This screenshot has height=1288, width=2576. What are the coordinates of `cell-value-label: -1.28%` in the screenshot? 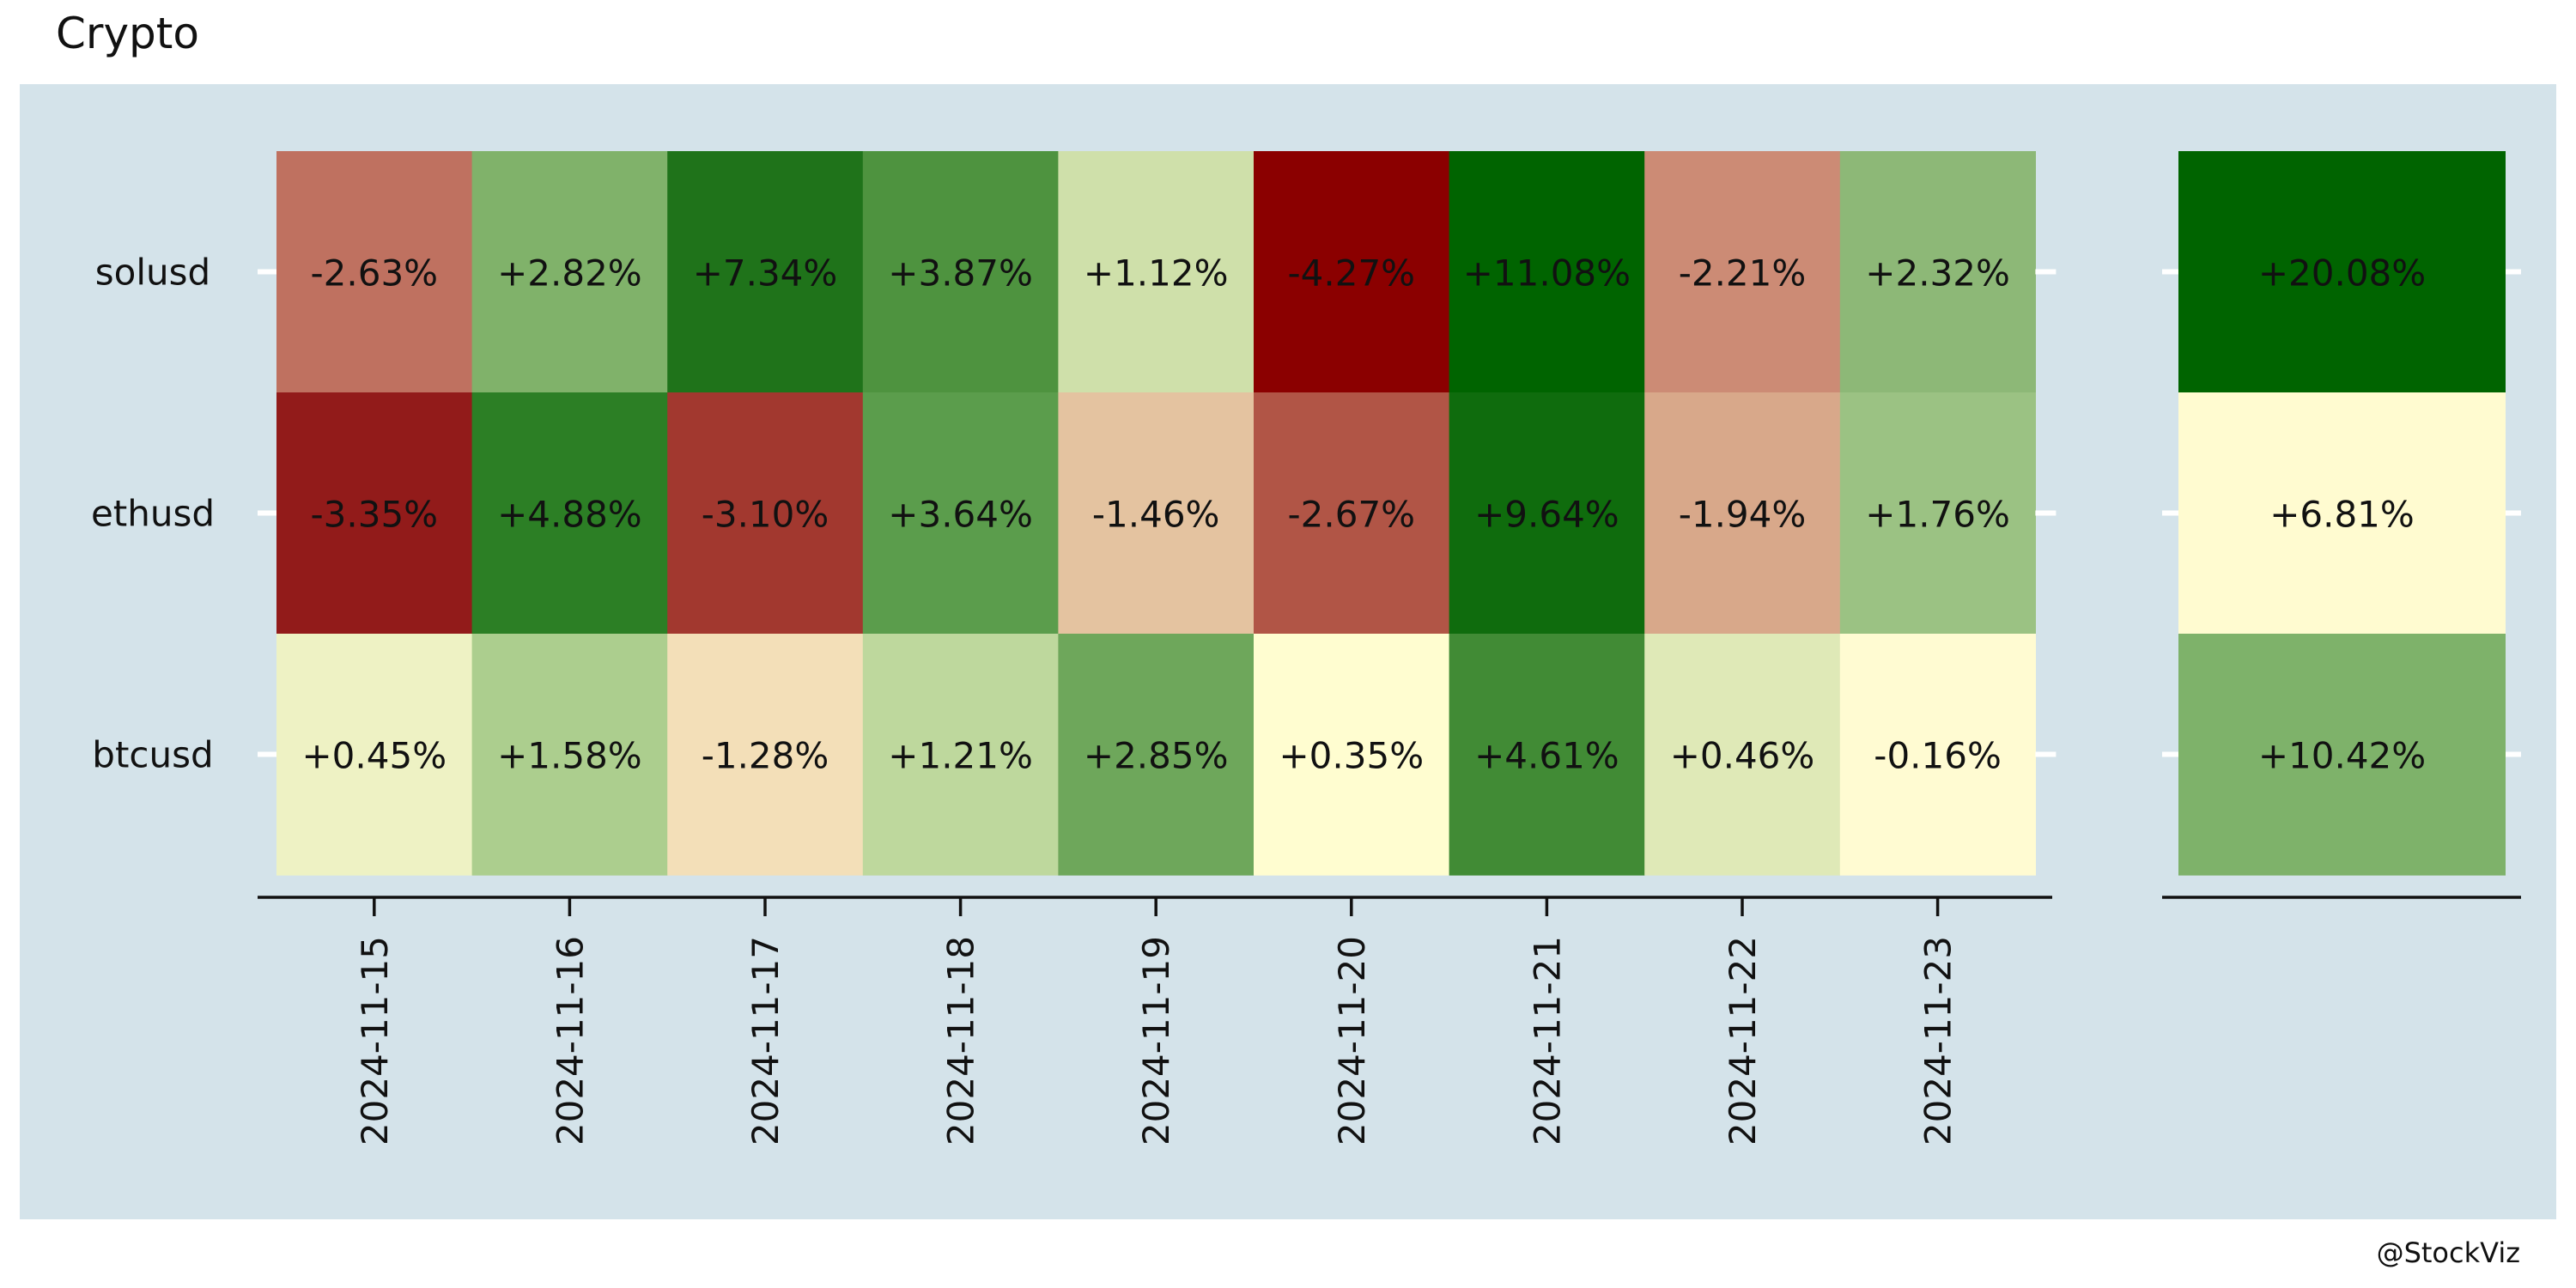 It's located at (766, 756).